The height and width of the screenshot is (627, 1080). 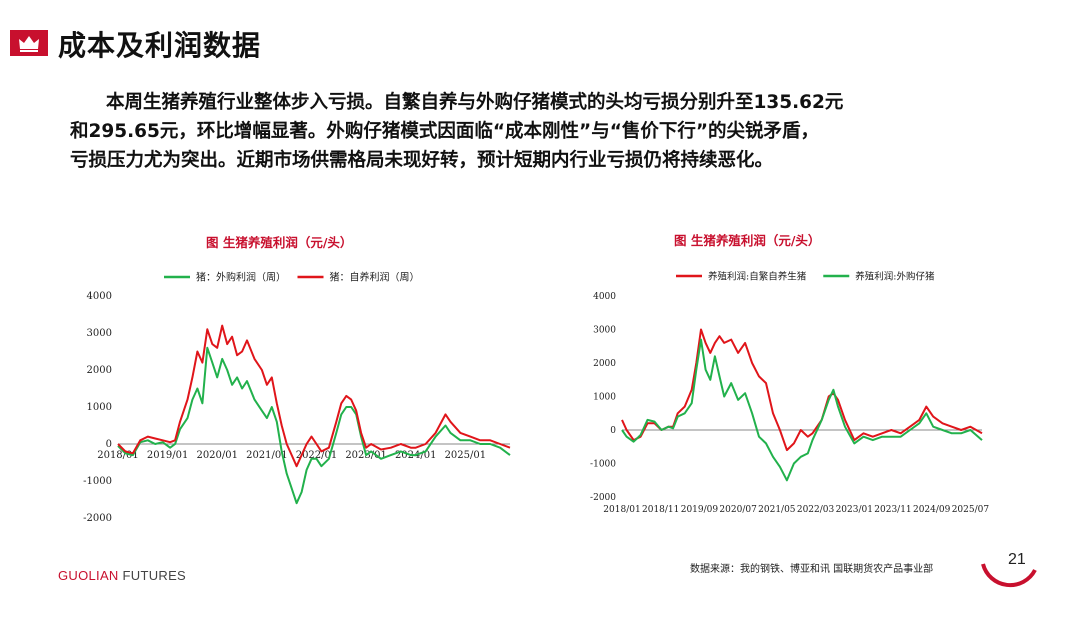 What do you see at coordinates (1009, 575) in the screenshot?
I see `page-badge-icon` at bounding box center [1009, 575].